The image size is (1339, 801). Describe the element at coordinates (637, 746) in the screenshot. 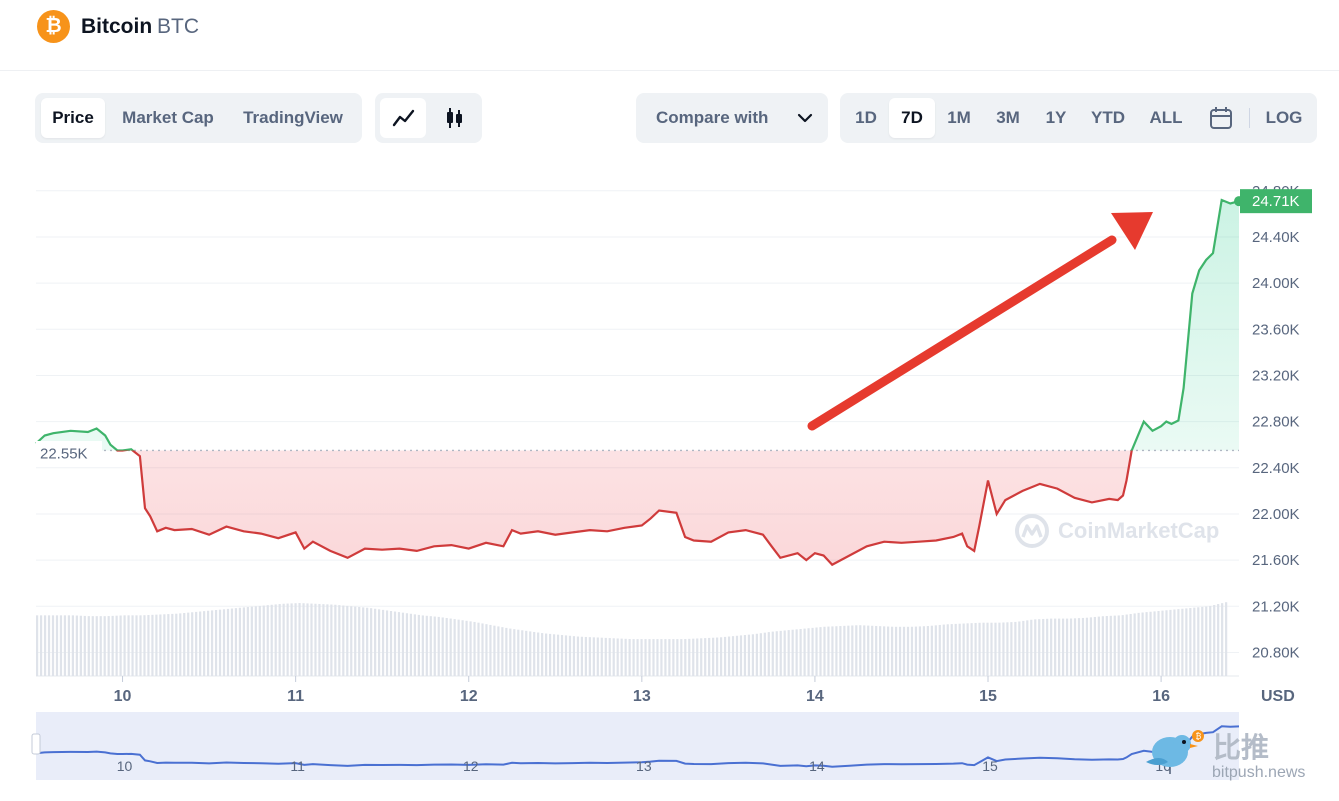

I see `range-navigator` at that location.